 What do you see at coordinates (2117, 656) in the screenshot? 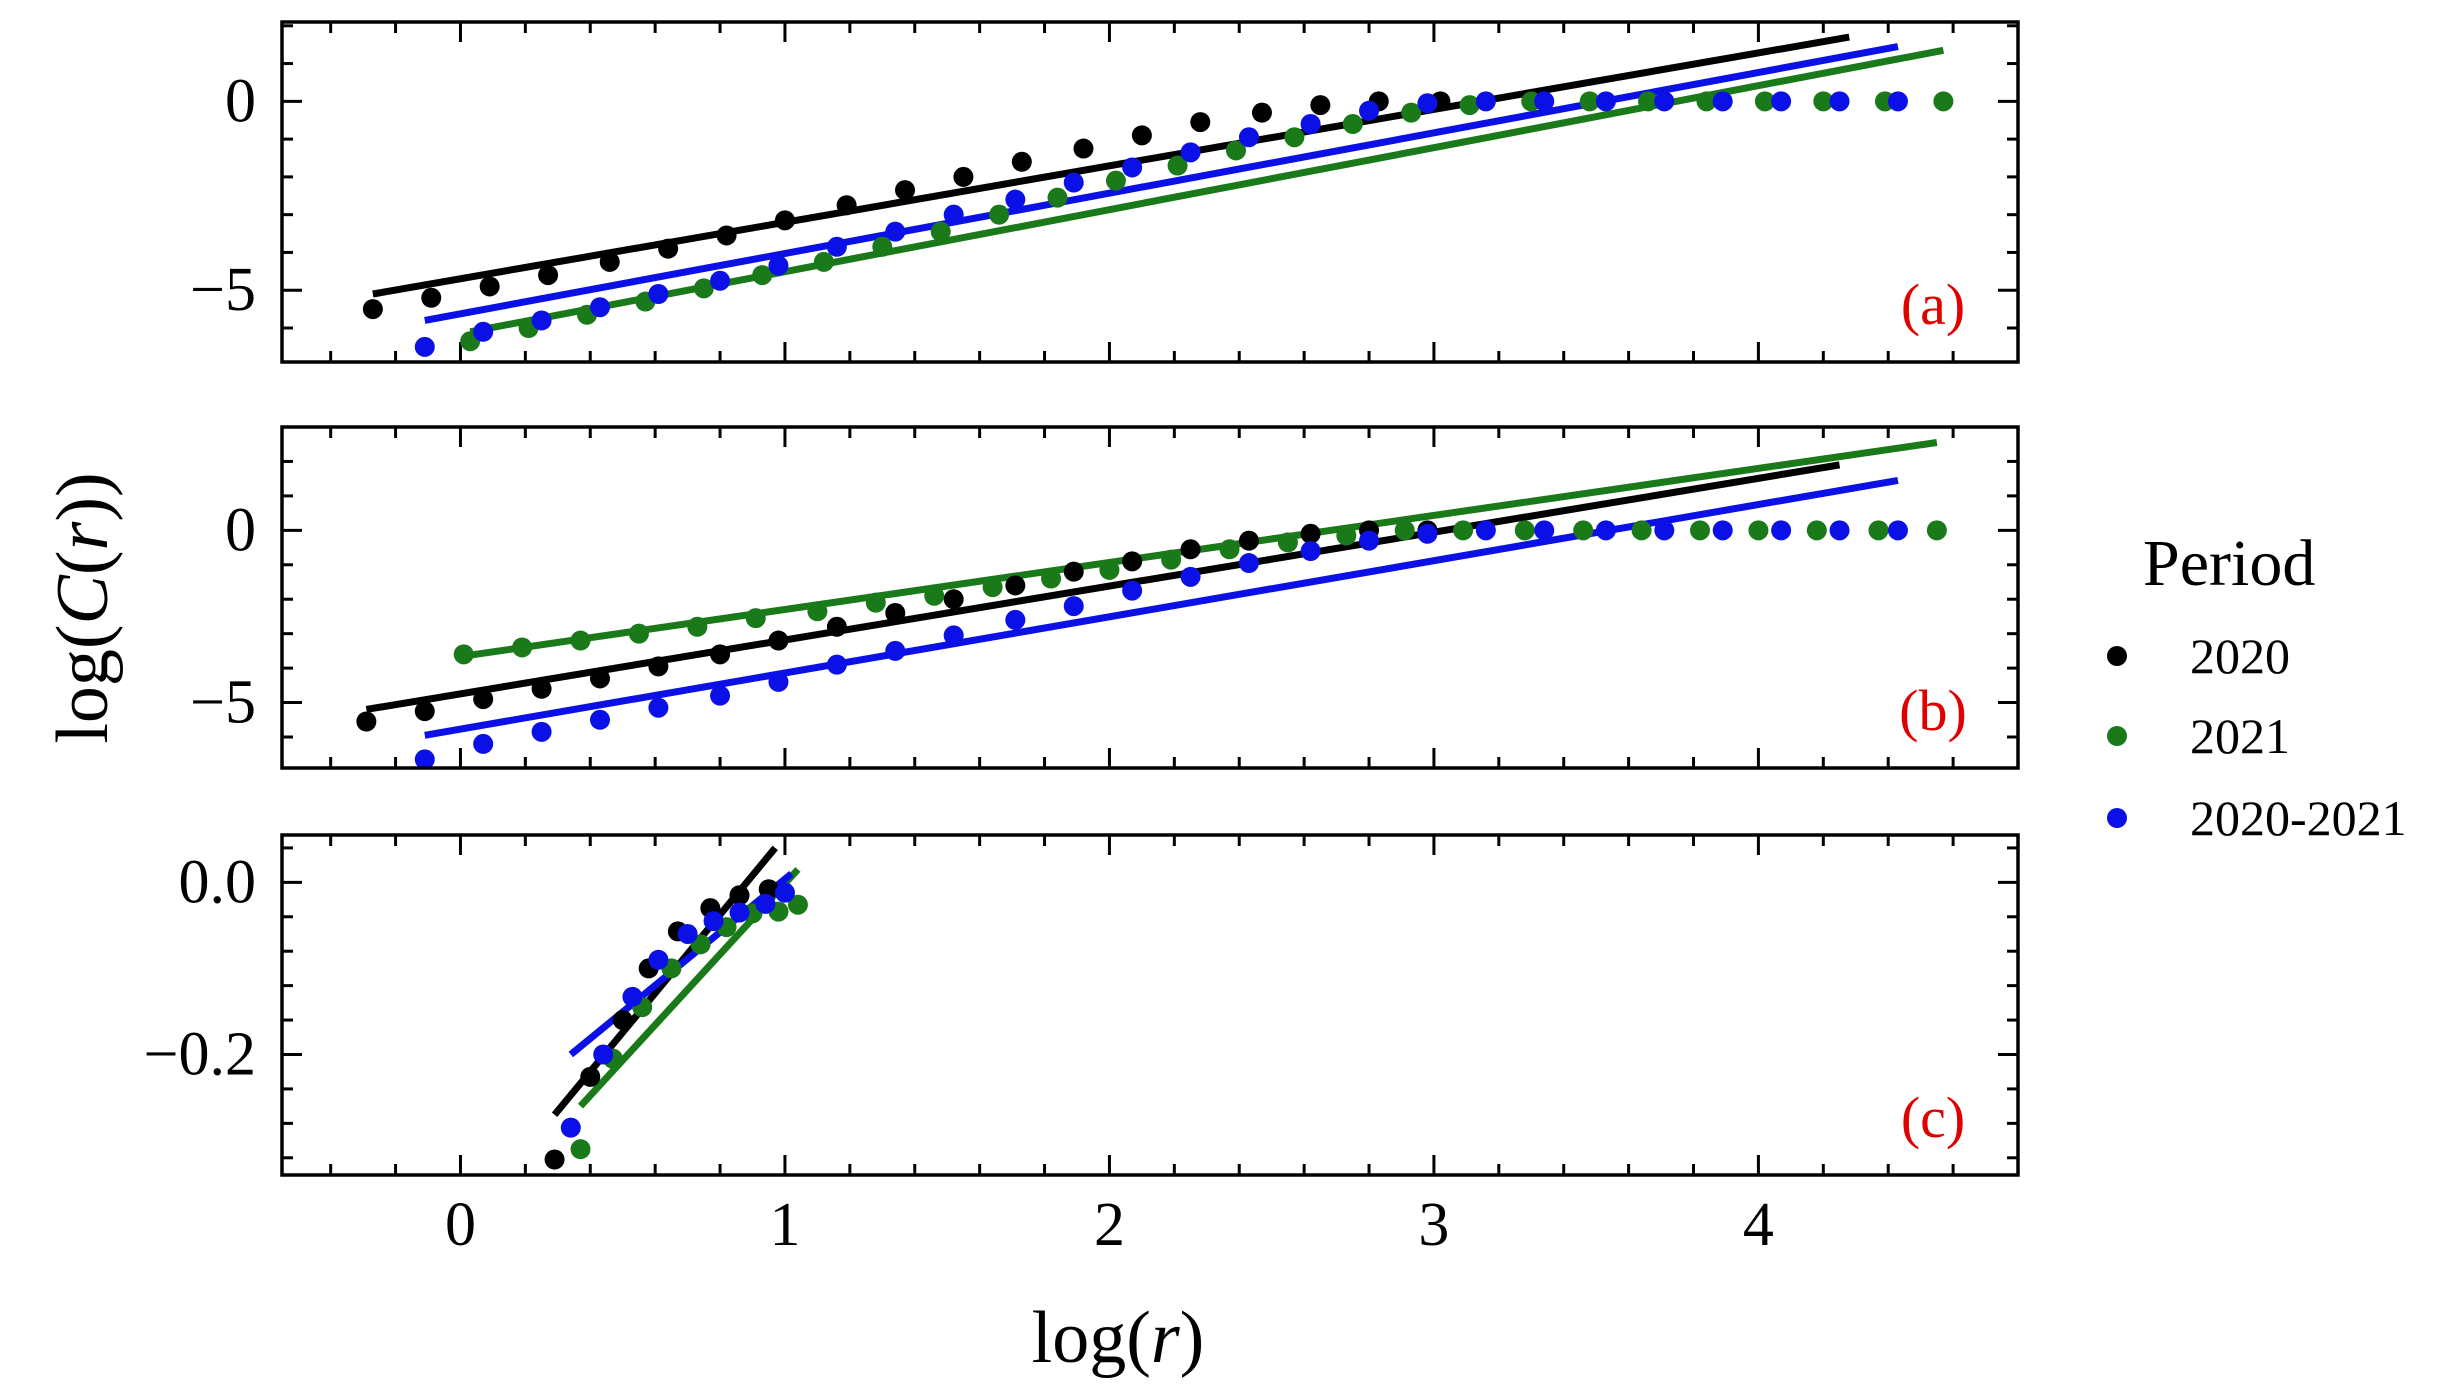
I see `legend-marker-2020` at bounding box center [2117, 656].